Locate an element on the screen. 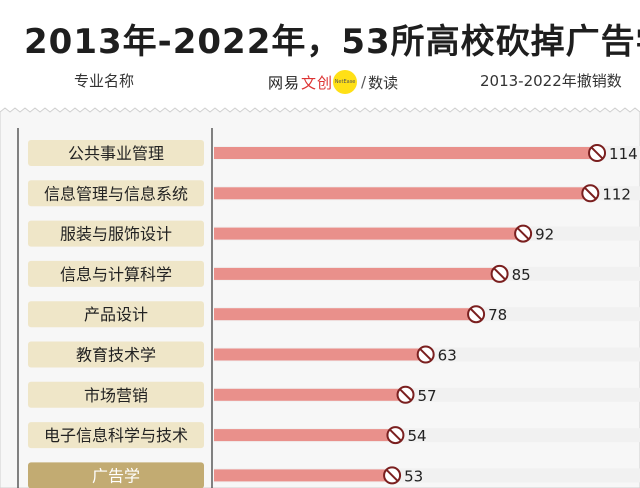 This screenshot has width=640, height=488. category-label: 电子信息科学与技术 is located at coordinates (116, 435).